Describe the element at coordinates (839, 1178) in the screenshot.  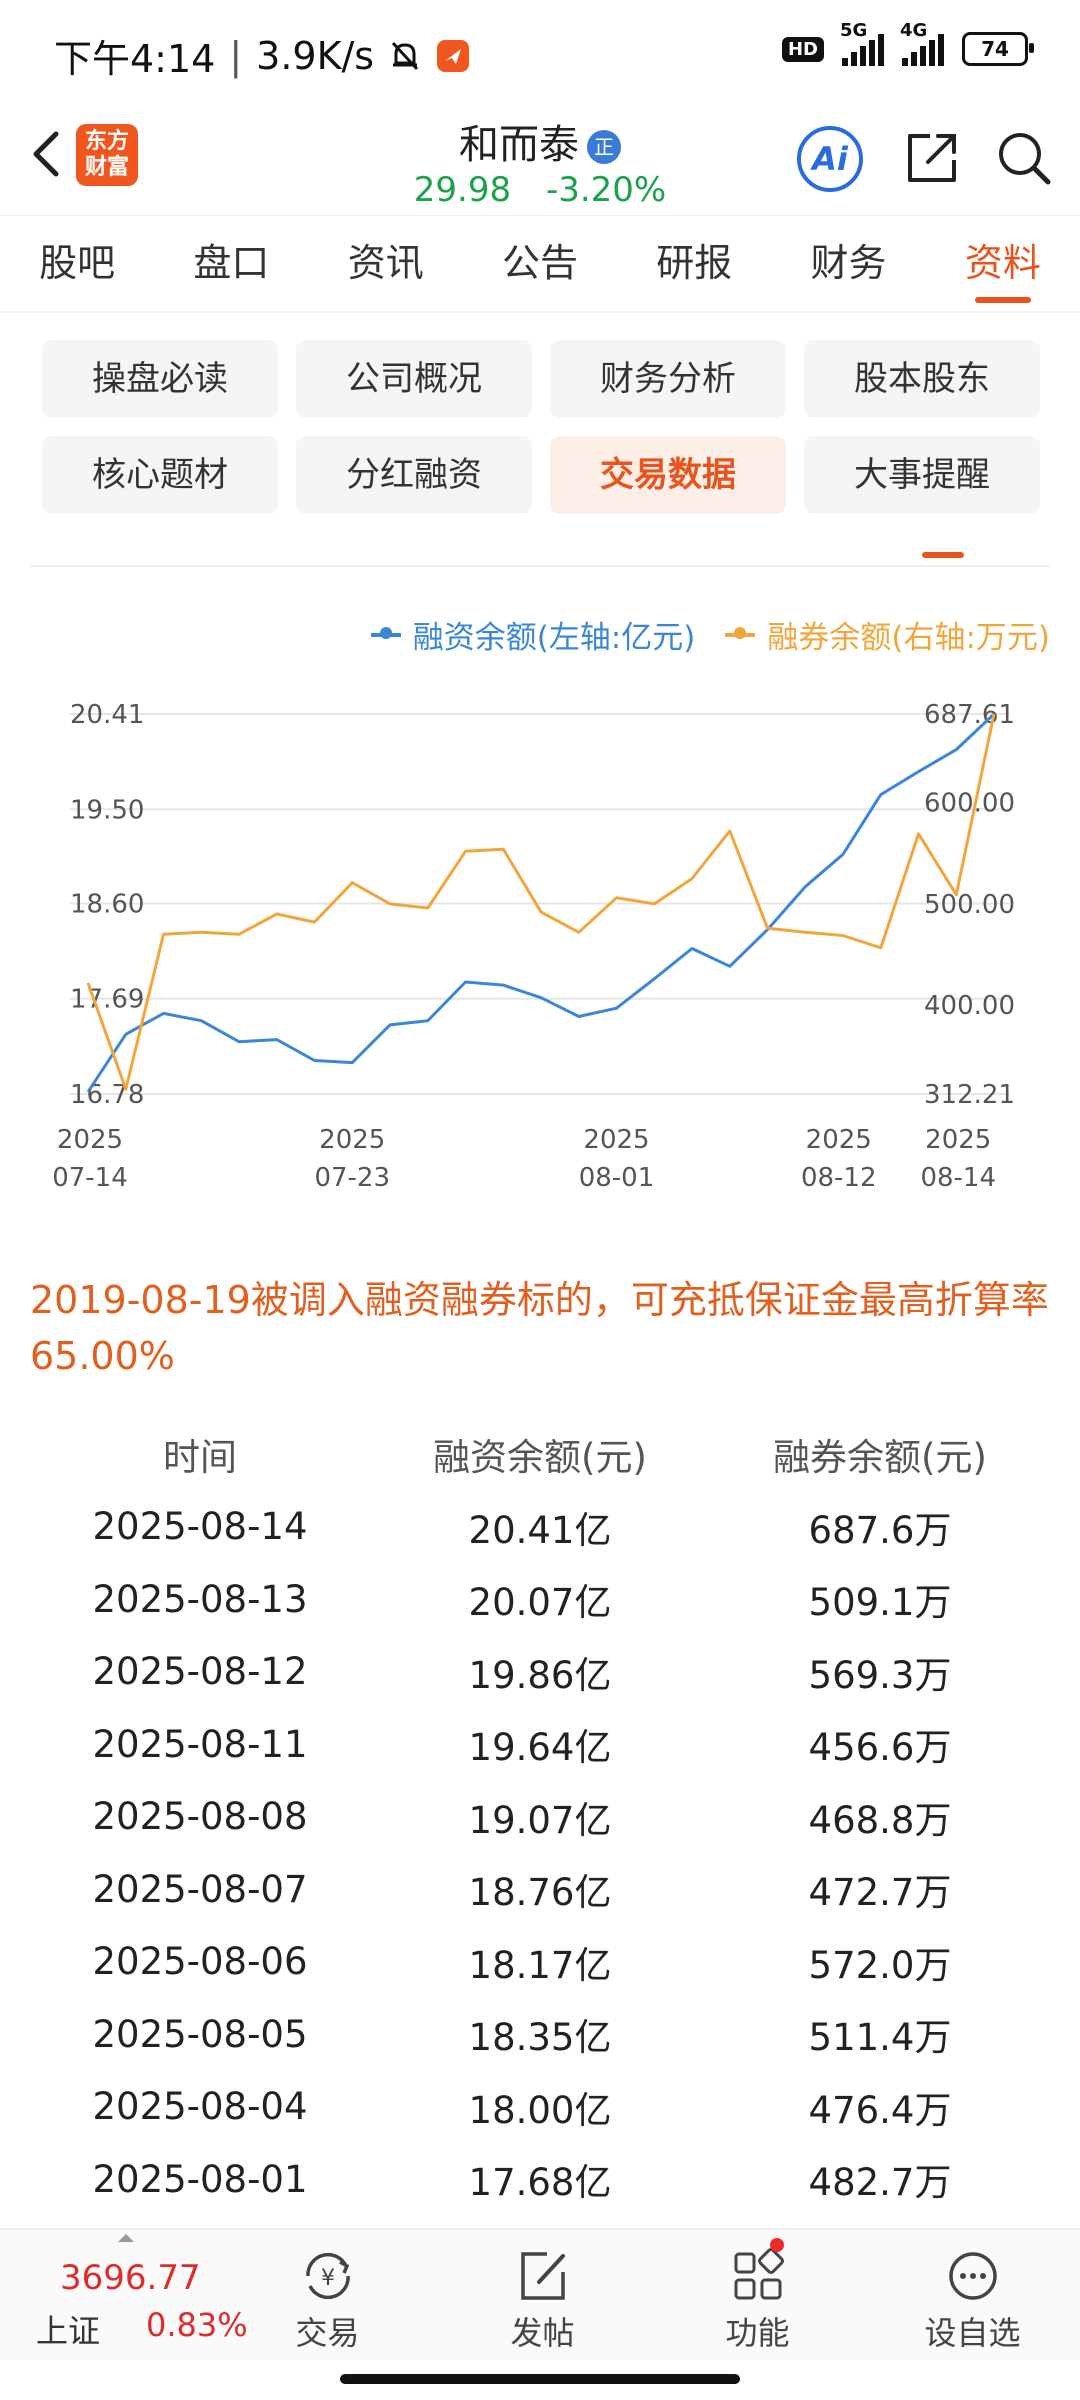
I see `x-tick-date: 08-12` at that location.